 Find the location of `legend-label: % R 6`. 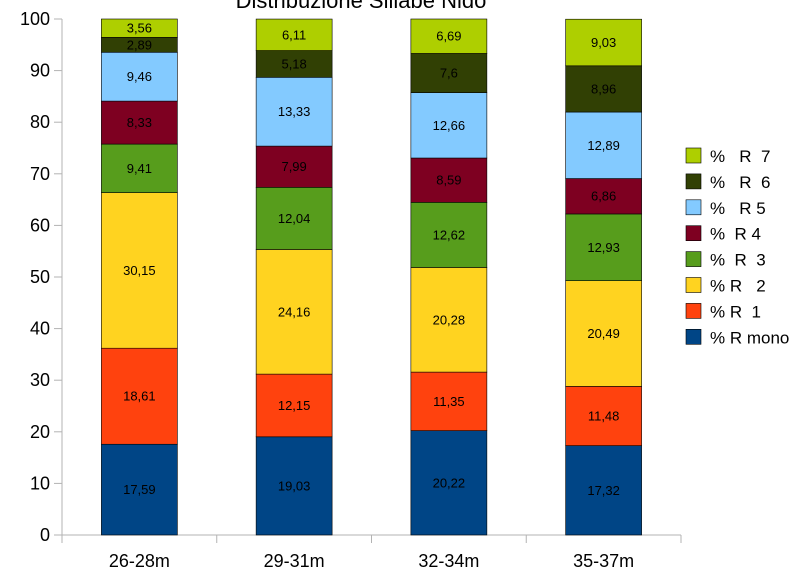

legend-label: % R 6 is located at coordinates (740, 182).